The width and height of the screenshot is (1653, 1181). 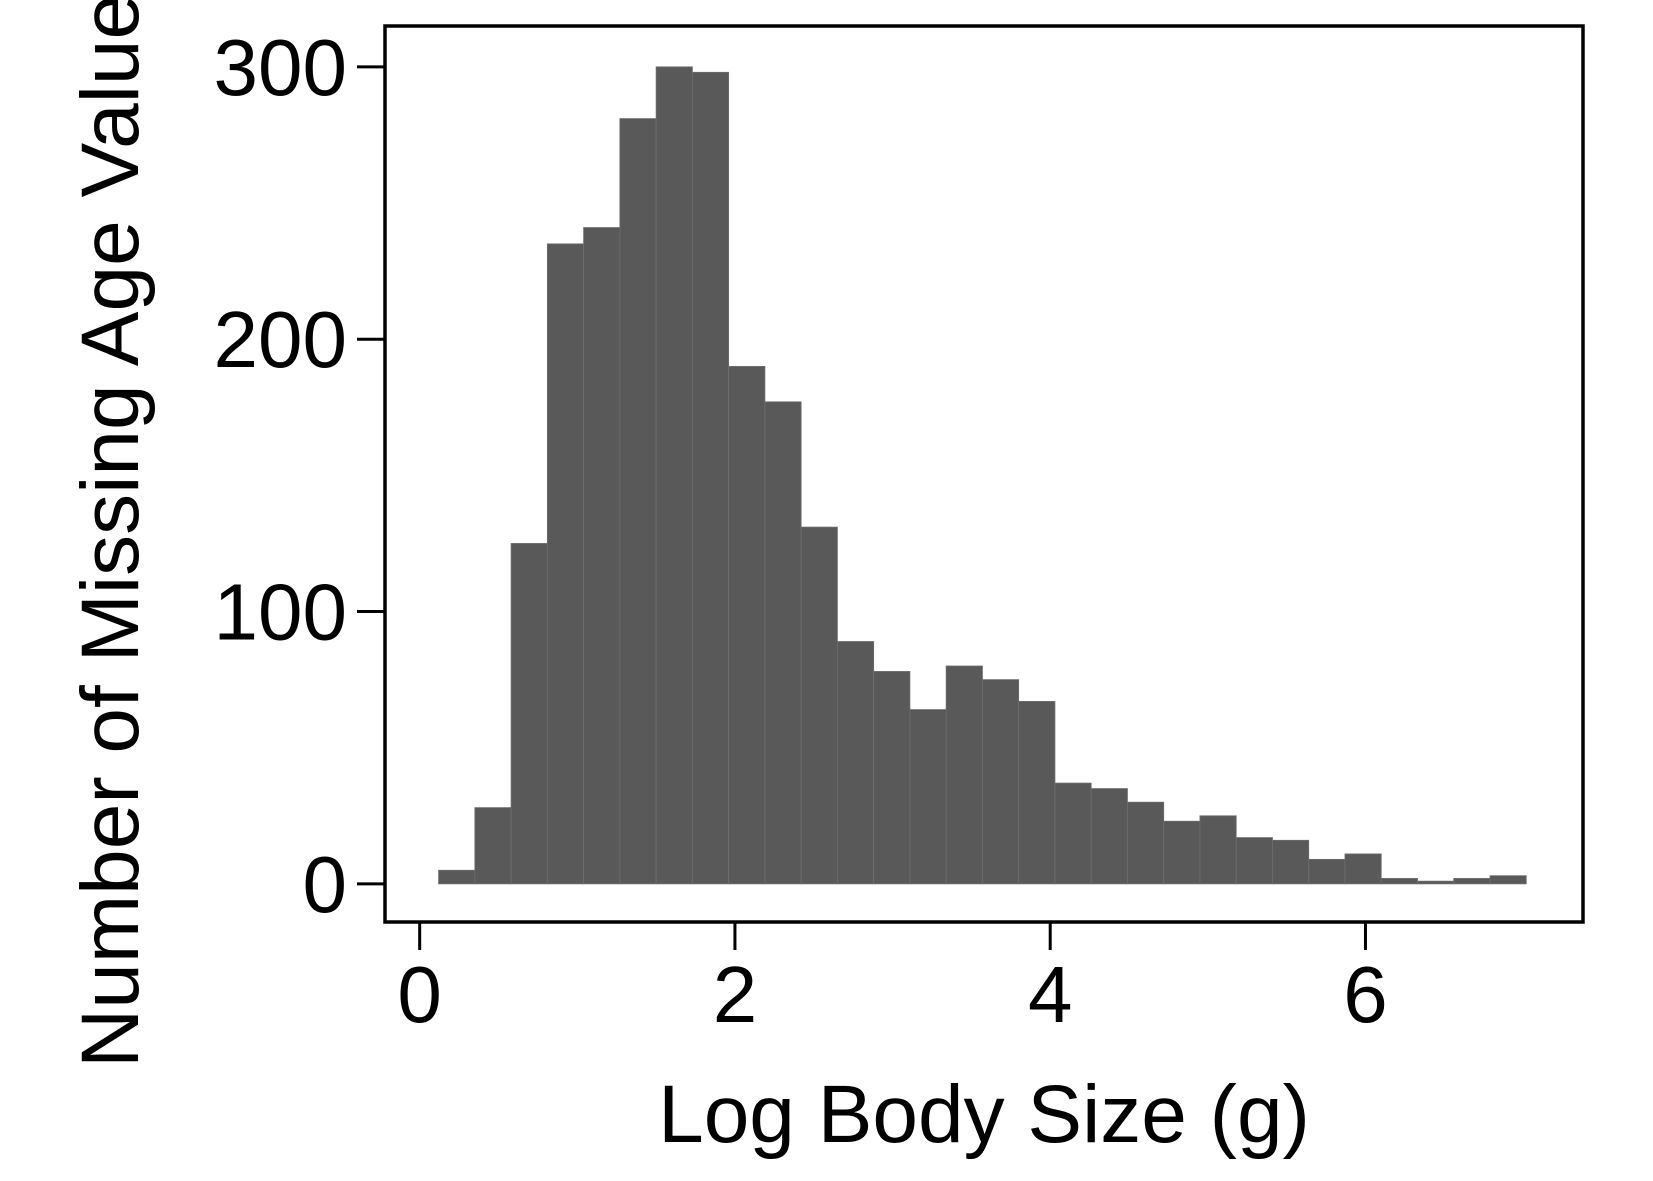 What do you see at coordinates (735, 994) in the screenshot?
I see `x-tick-label: 2` at bounding box center [735, 994].